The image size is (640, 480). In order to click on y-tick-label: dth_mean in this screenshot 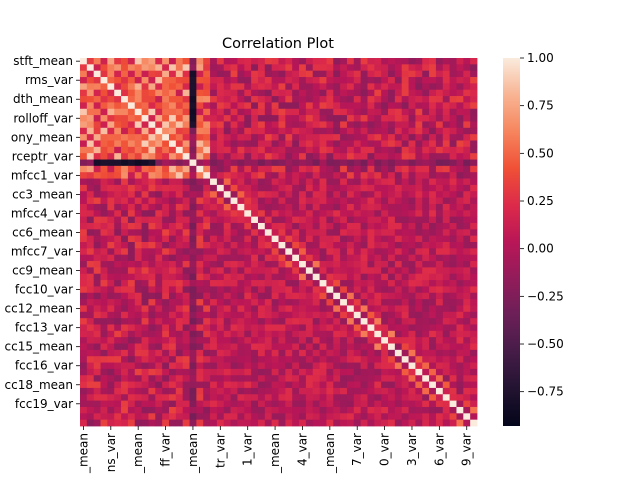, I will do `click(43, 99)`.